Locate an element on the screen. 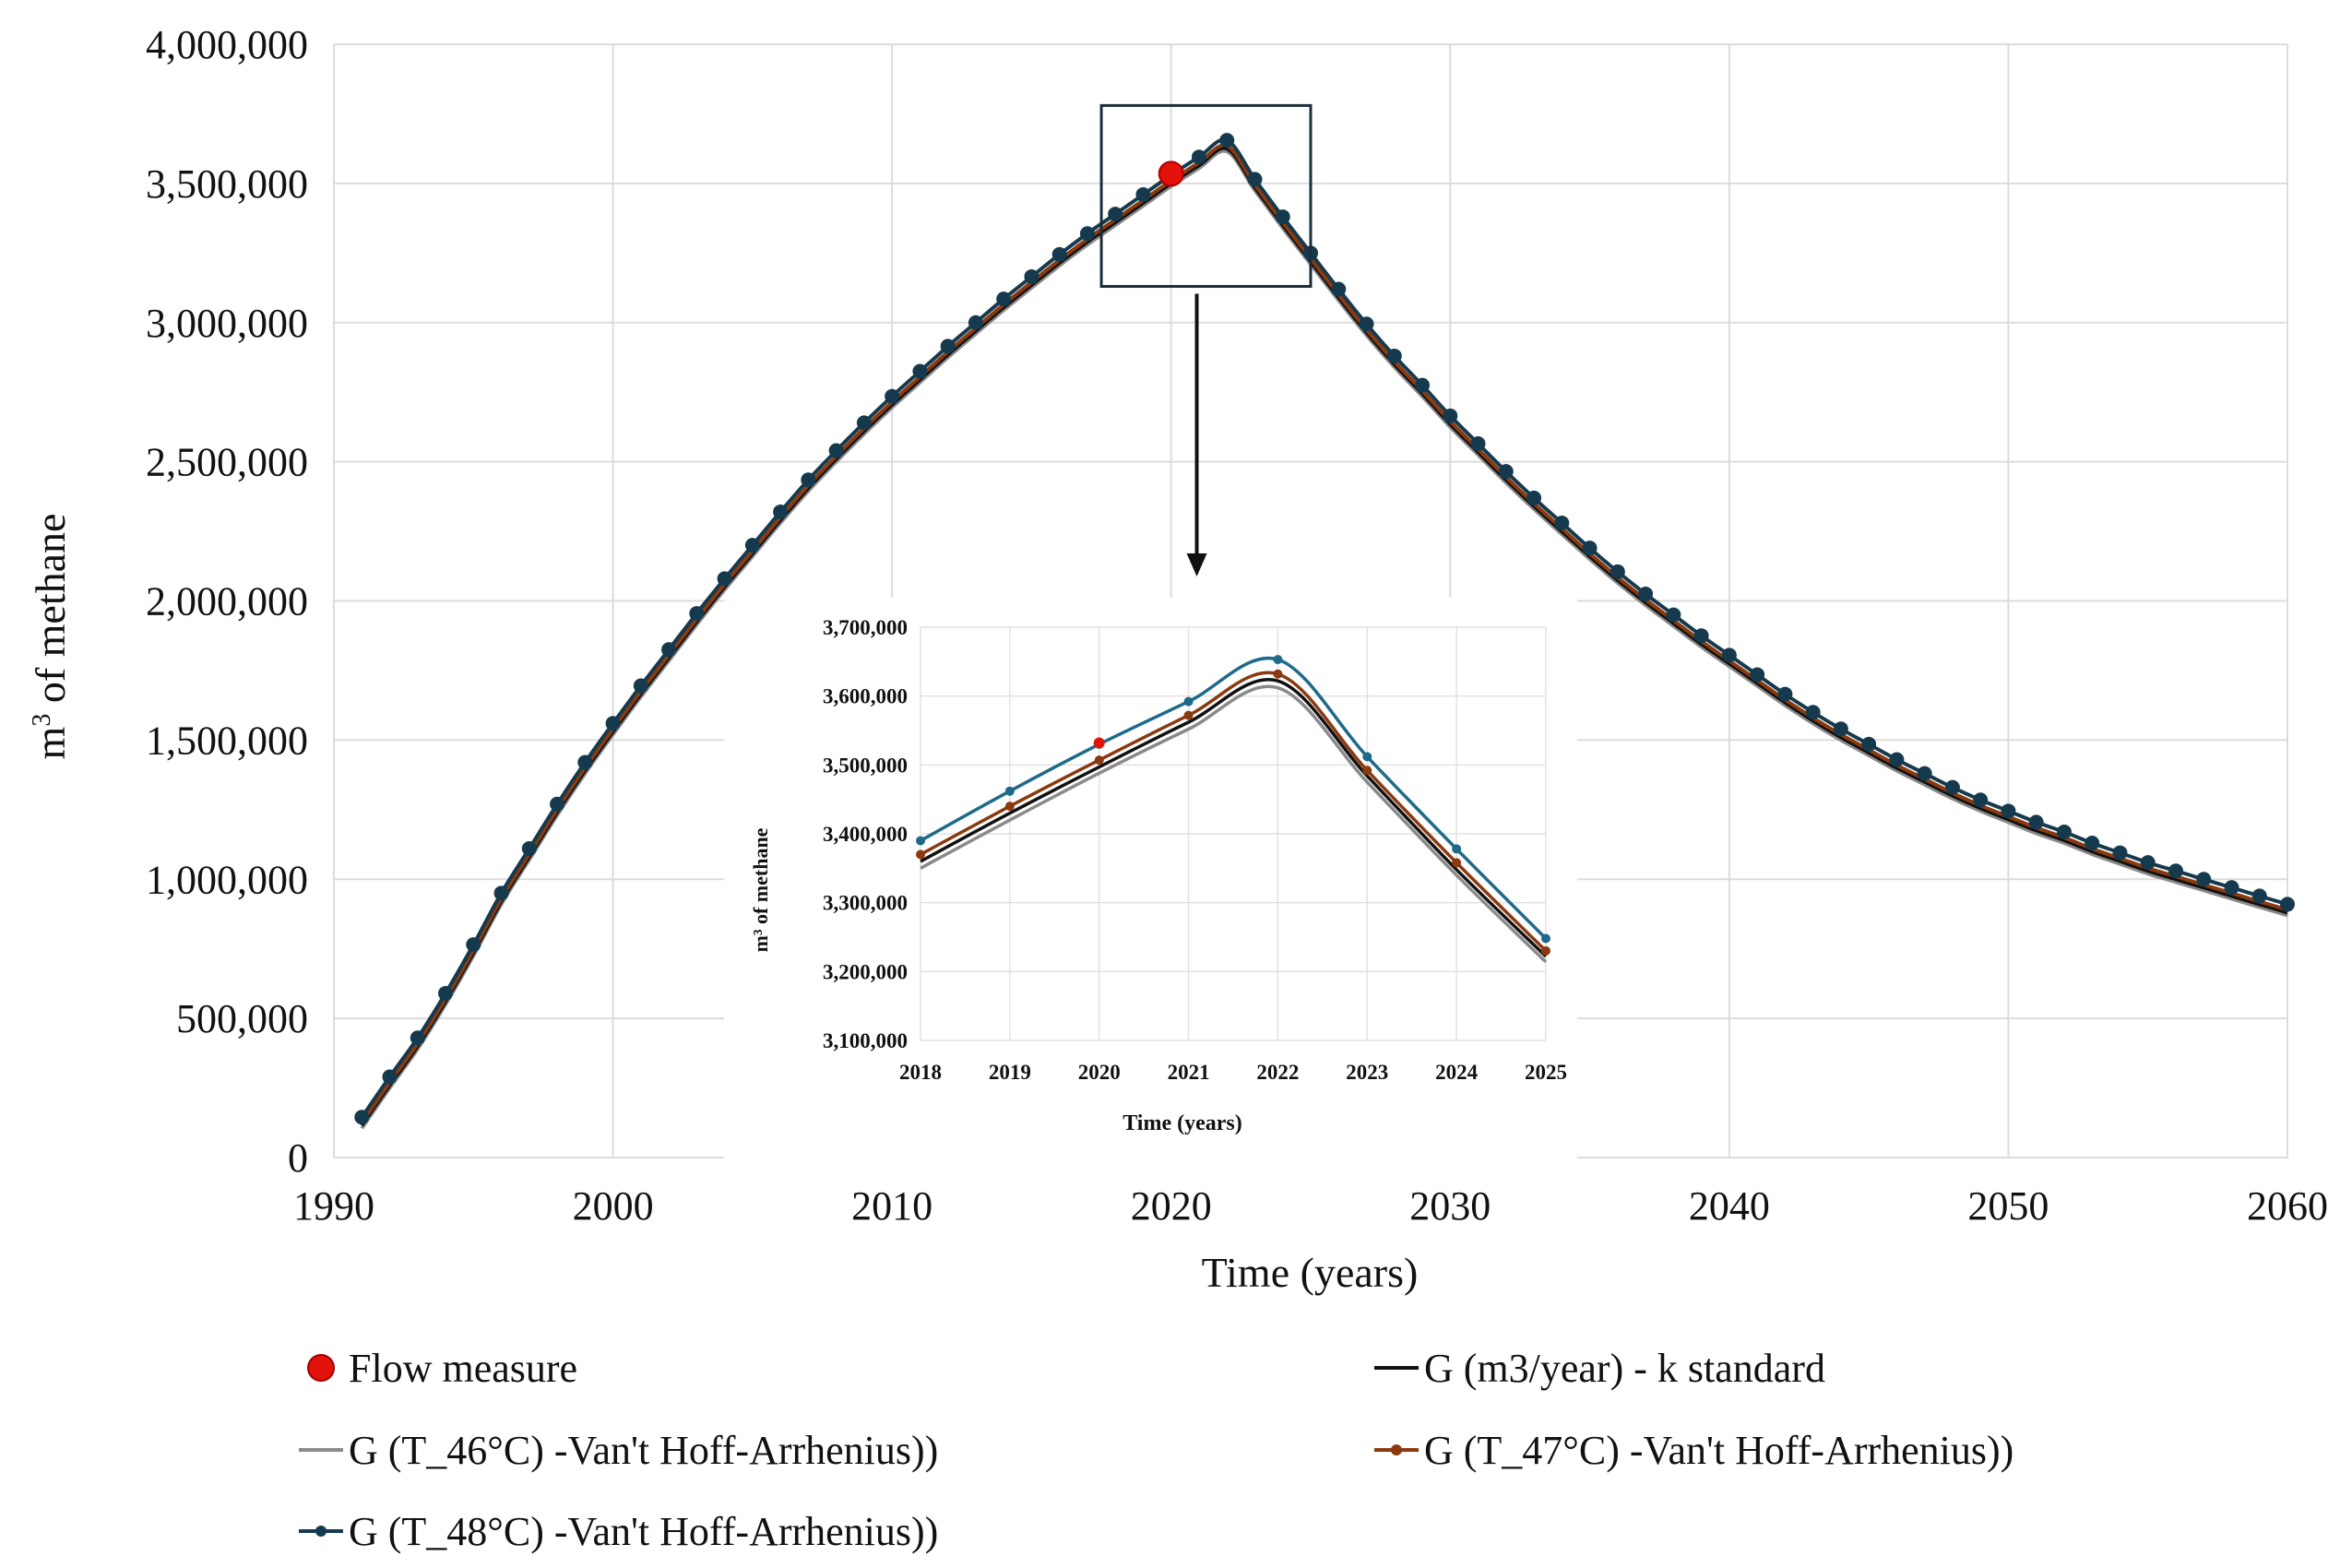 Image resolution: width=2352 pixels, height=1568 pixels. legend-entry-t48: G (T_48°C) -Van't Hoff-Arrhenius)) is located at coordinates (618, 1531).